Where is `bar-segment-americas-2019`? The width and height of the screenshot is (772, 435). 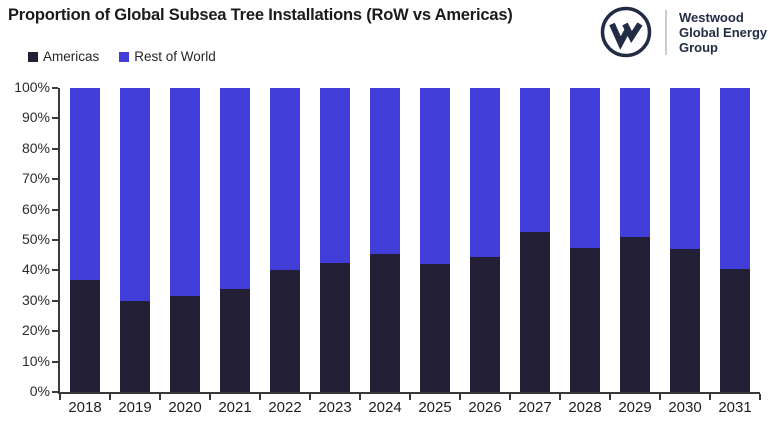
bar-segment-americas-2019 is located at coordinates (135, 346).